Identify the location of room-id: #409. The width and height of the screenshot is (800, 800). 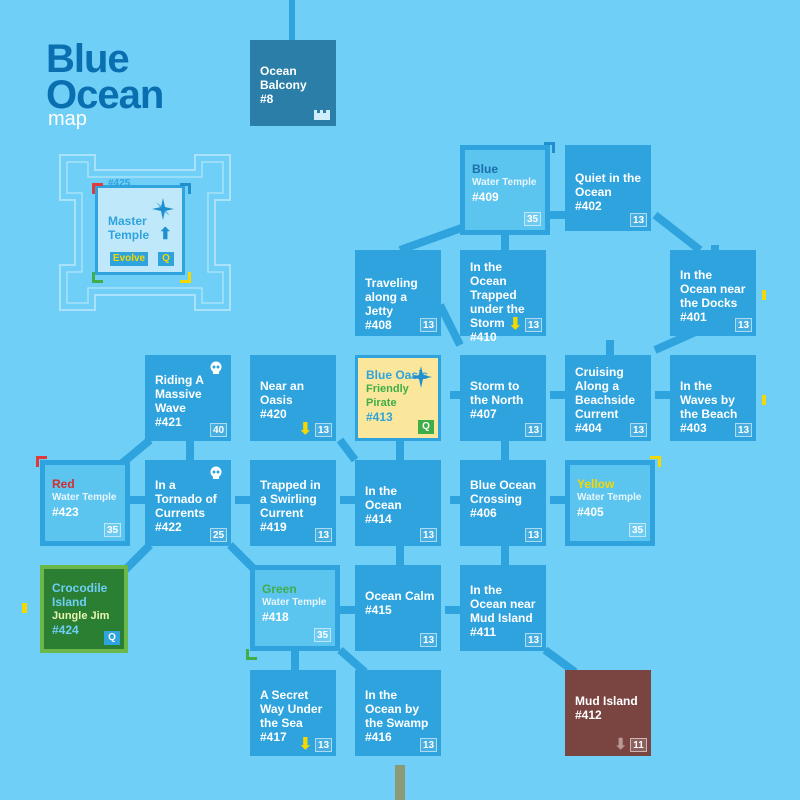
(485, 197).